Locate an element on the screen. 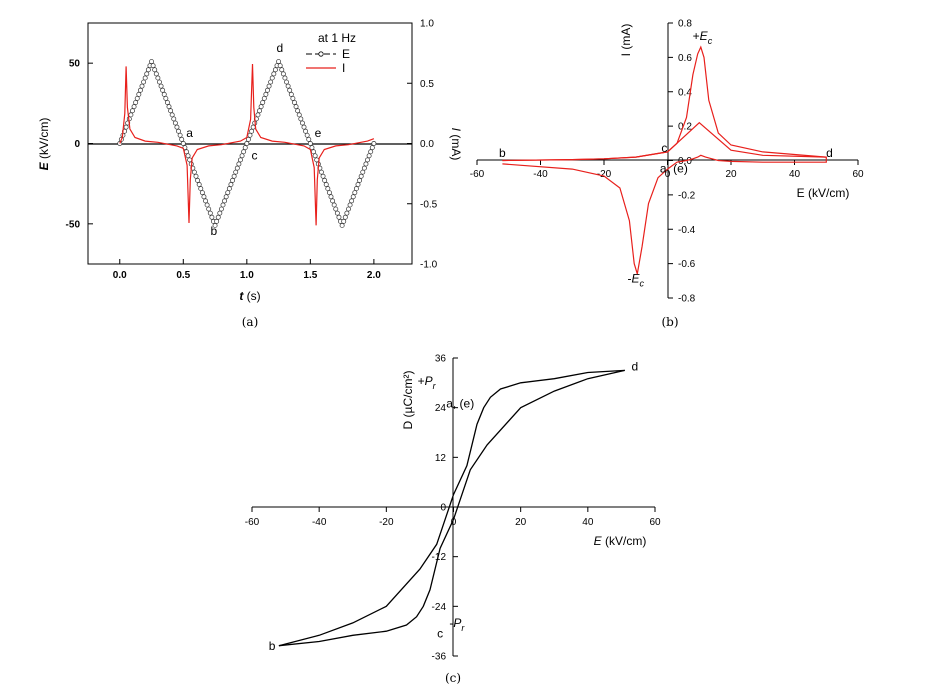 This screenshot has height=690, width=926. panel-c-ylabel: D (µC/cm²) is located at coordinates (408, 400).